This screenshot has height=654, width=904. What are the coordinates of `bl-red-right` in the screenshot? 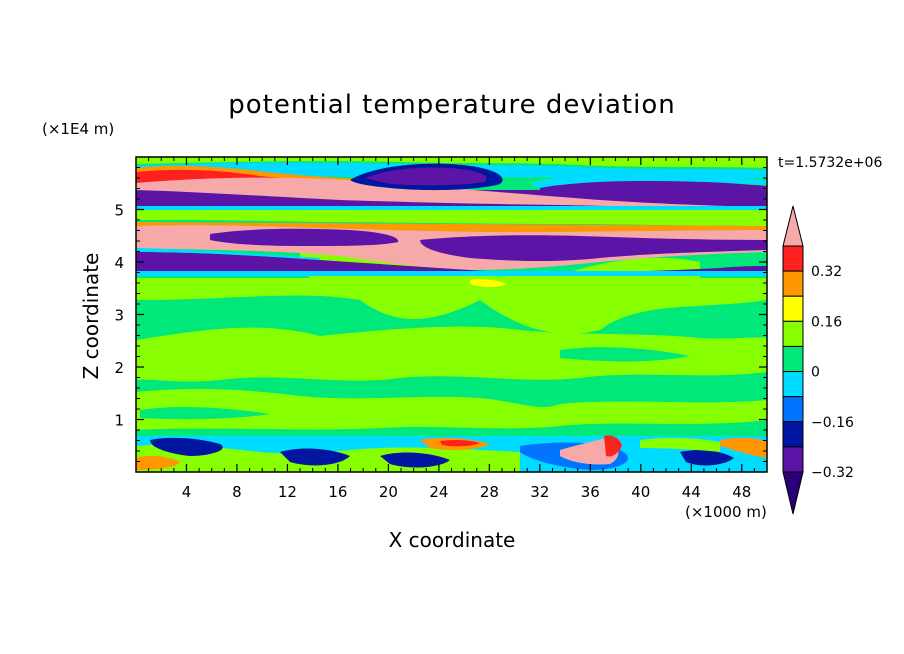 It's located at (613, 446).